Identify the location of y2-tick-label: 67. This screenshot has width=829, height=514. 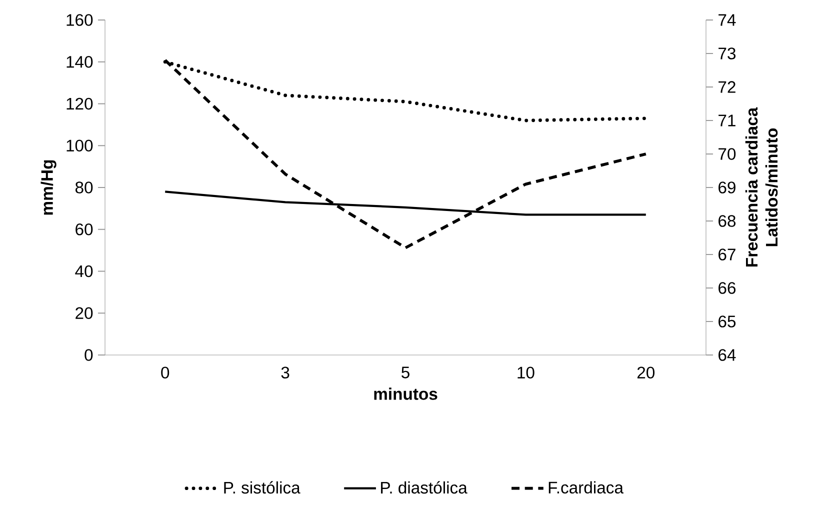
(727, 254).